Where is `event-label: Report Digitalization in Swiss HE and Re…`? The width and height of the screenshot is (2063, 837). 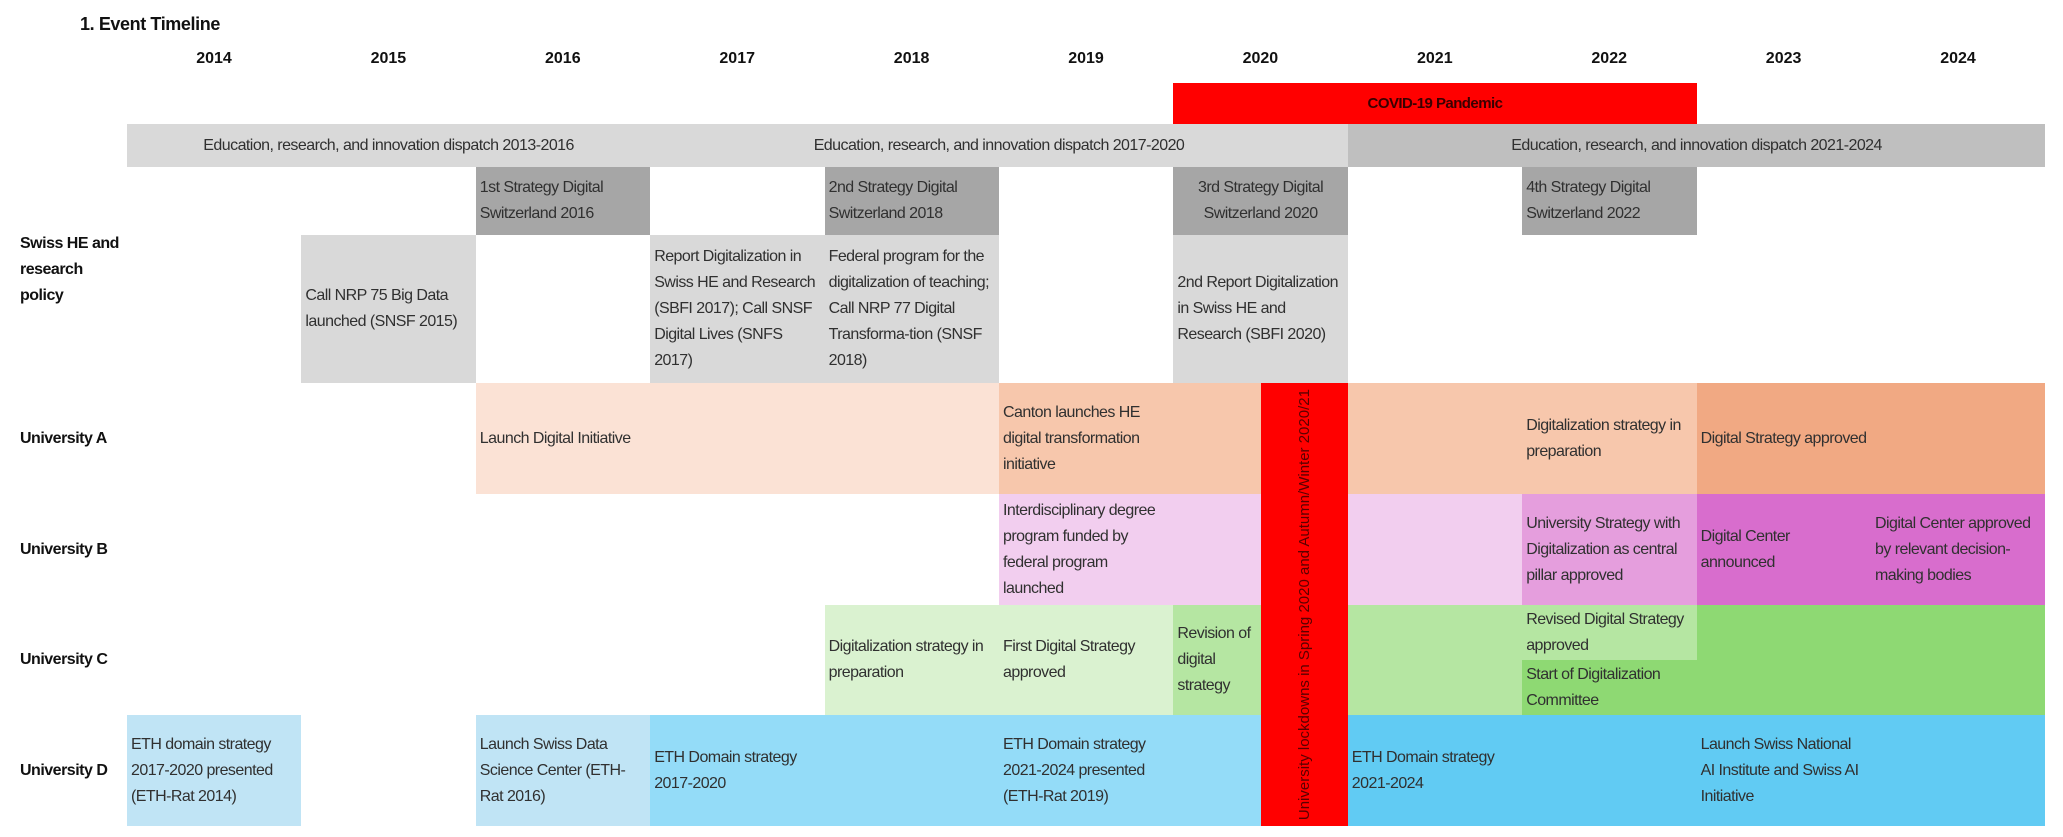
event-label: Report Digitalization in Swiss HE and Re… is located at coordinates (735, 308).